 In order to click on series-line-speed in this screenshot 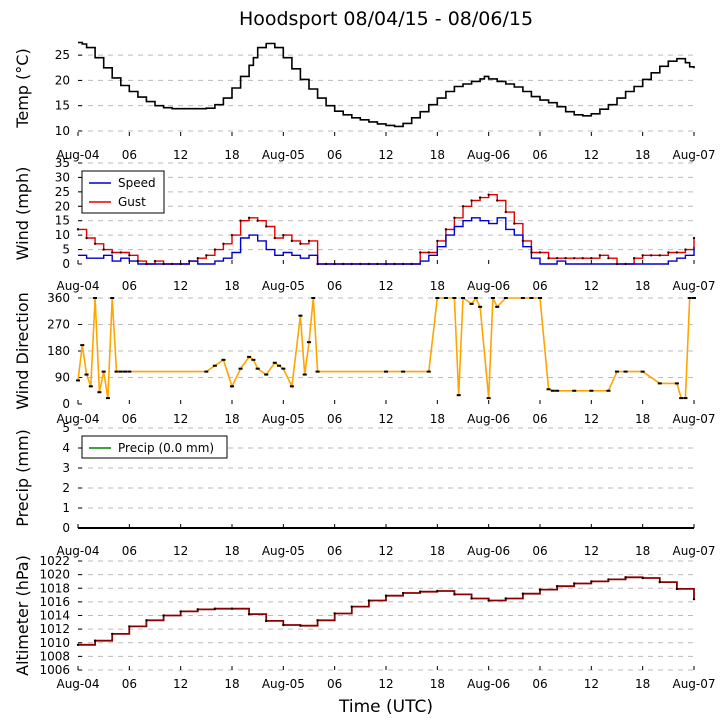, I will do `click(386, 241)`.